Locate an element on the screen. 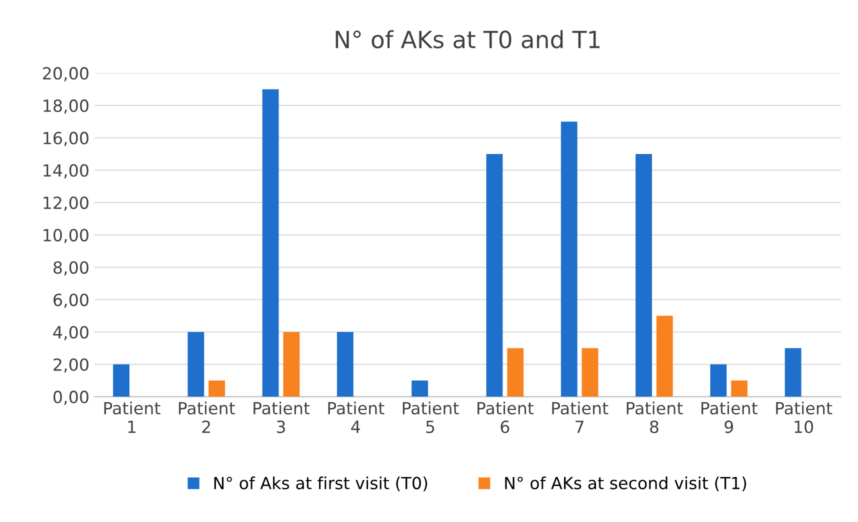 The width and height of the screenshot is (858, 522). y-tick-label: 0,00 is located at coordinates (71, 397).